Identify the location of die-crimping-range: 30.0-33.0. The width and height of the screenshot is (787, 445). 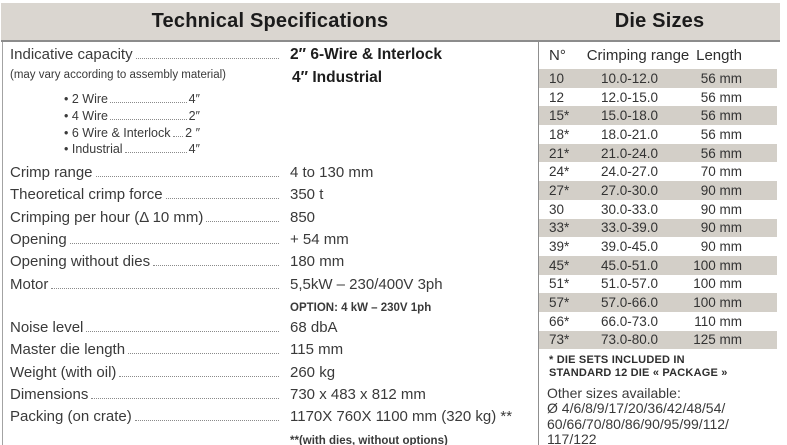
(630, 209).